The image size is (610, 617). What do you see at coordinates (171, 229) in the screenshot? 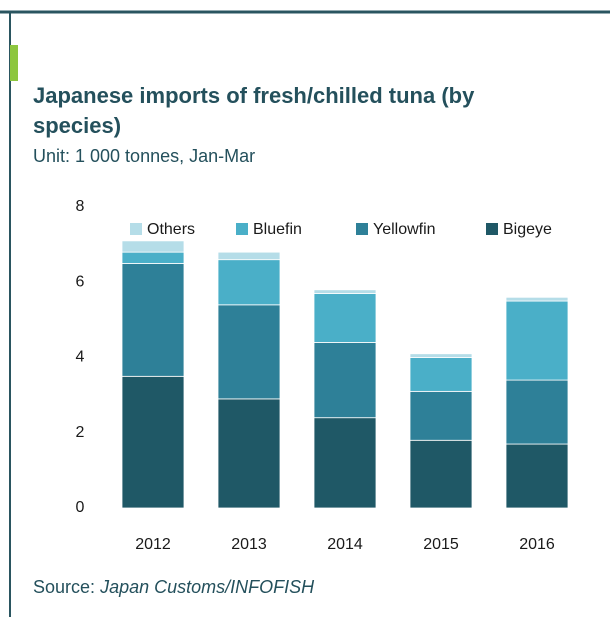
I see `legend-label: Others` at bounding box center [171, 229].